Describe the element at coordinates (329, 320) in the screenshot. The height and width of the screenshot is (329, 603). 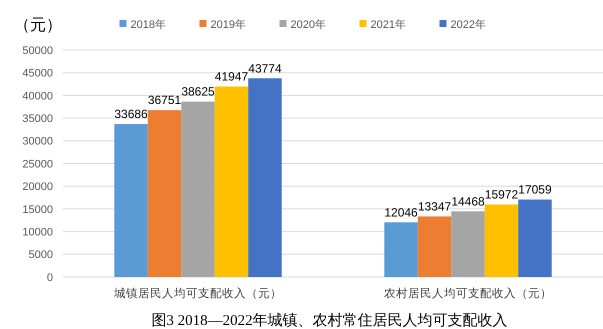
I see `text: 图3 2018—2022年城镇、农村常住居民人均可支配收入` at that location.